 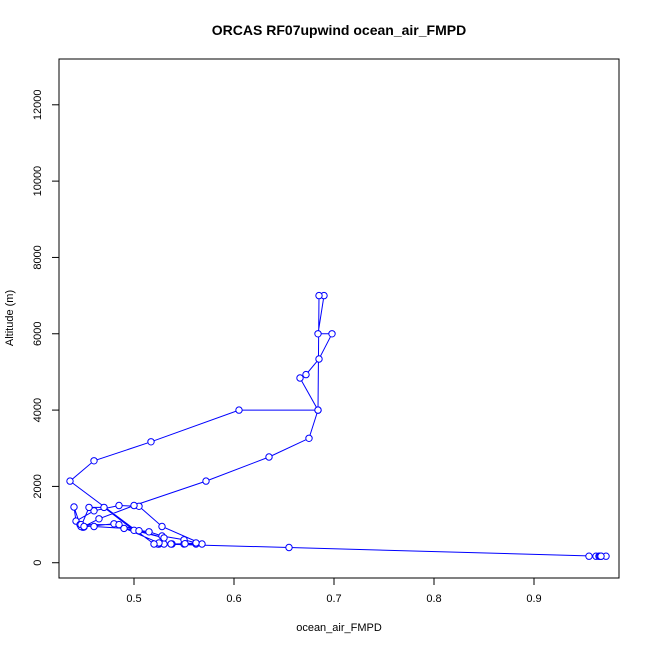 What do you see at coordinates (38, 563) in the screenshot?
I see `y-tick-label: 0` at bounding box center [38, 563].